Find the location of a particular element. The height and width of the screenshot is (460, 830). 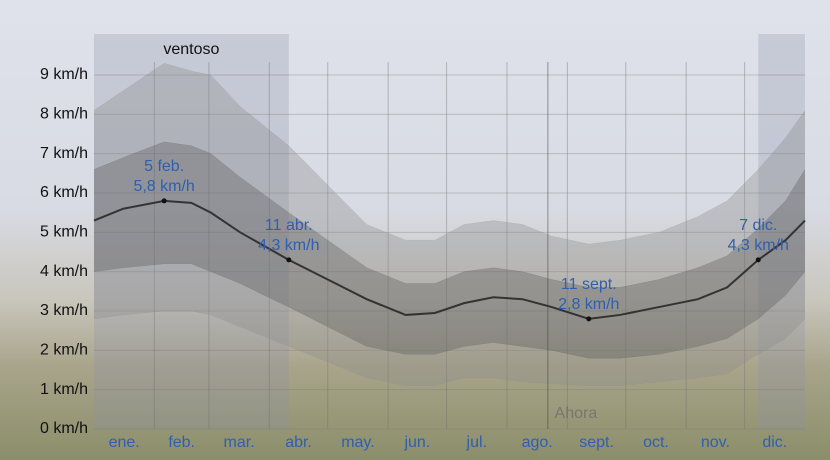

annotation-date: 11 abr. is located at coordinates (289, 225).